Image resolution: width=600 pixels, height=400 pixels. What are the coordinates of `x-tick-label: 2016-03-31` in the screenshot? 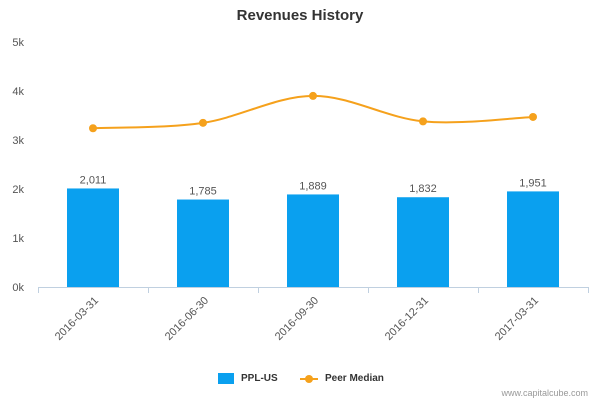 It's located at (77, 319).